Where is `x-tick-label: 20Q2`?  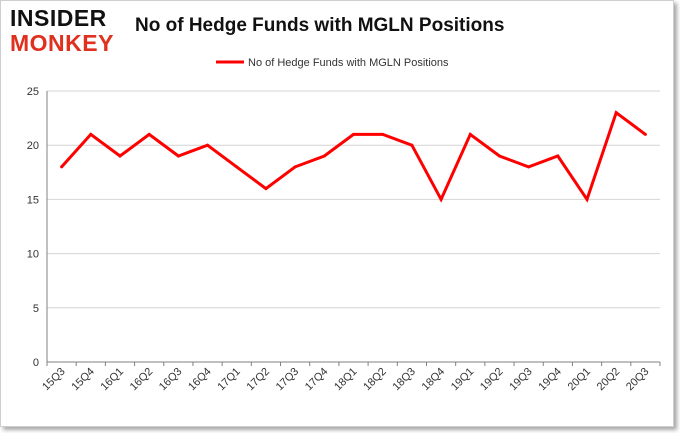
x-tick-label: 20Q2 is located at coordinates (609, 380).